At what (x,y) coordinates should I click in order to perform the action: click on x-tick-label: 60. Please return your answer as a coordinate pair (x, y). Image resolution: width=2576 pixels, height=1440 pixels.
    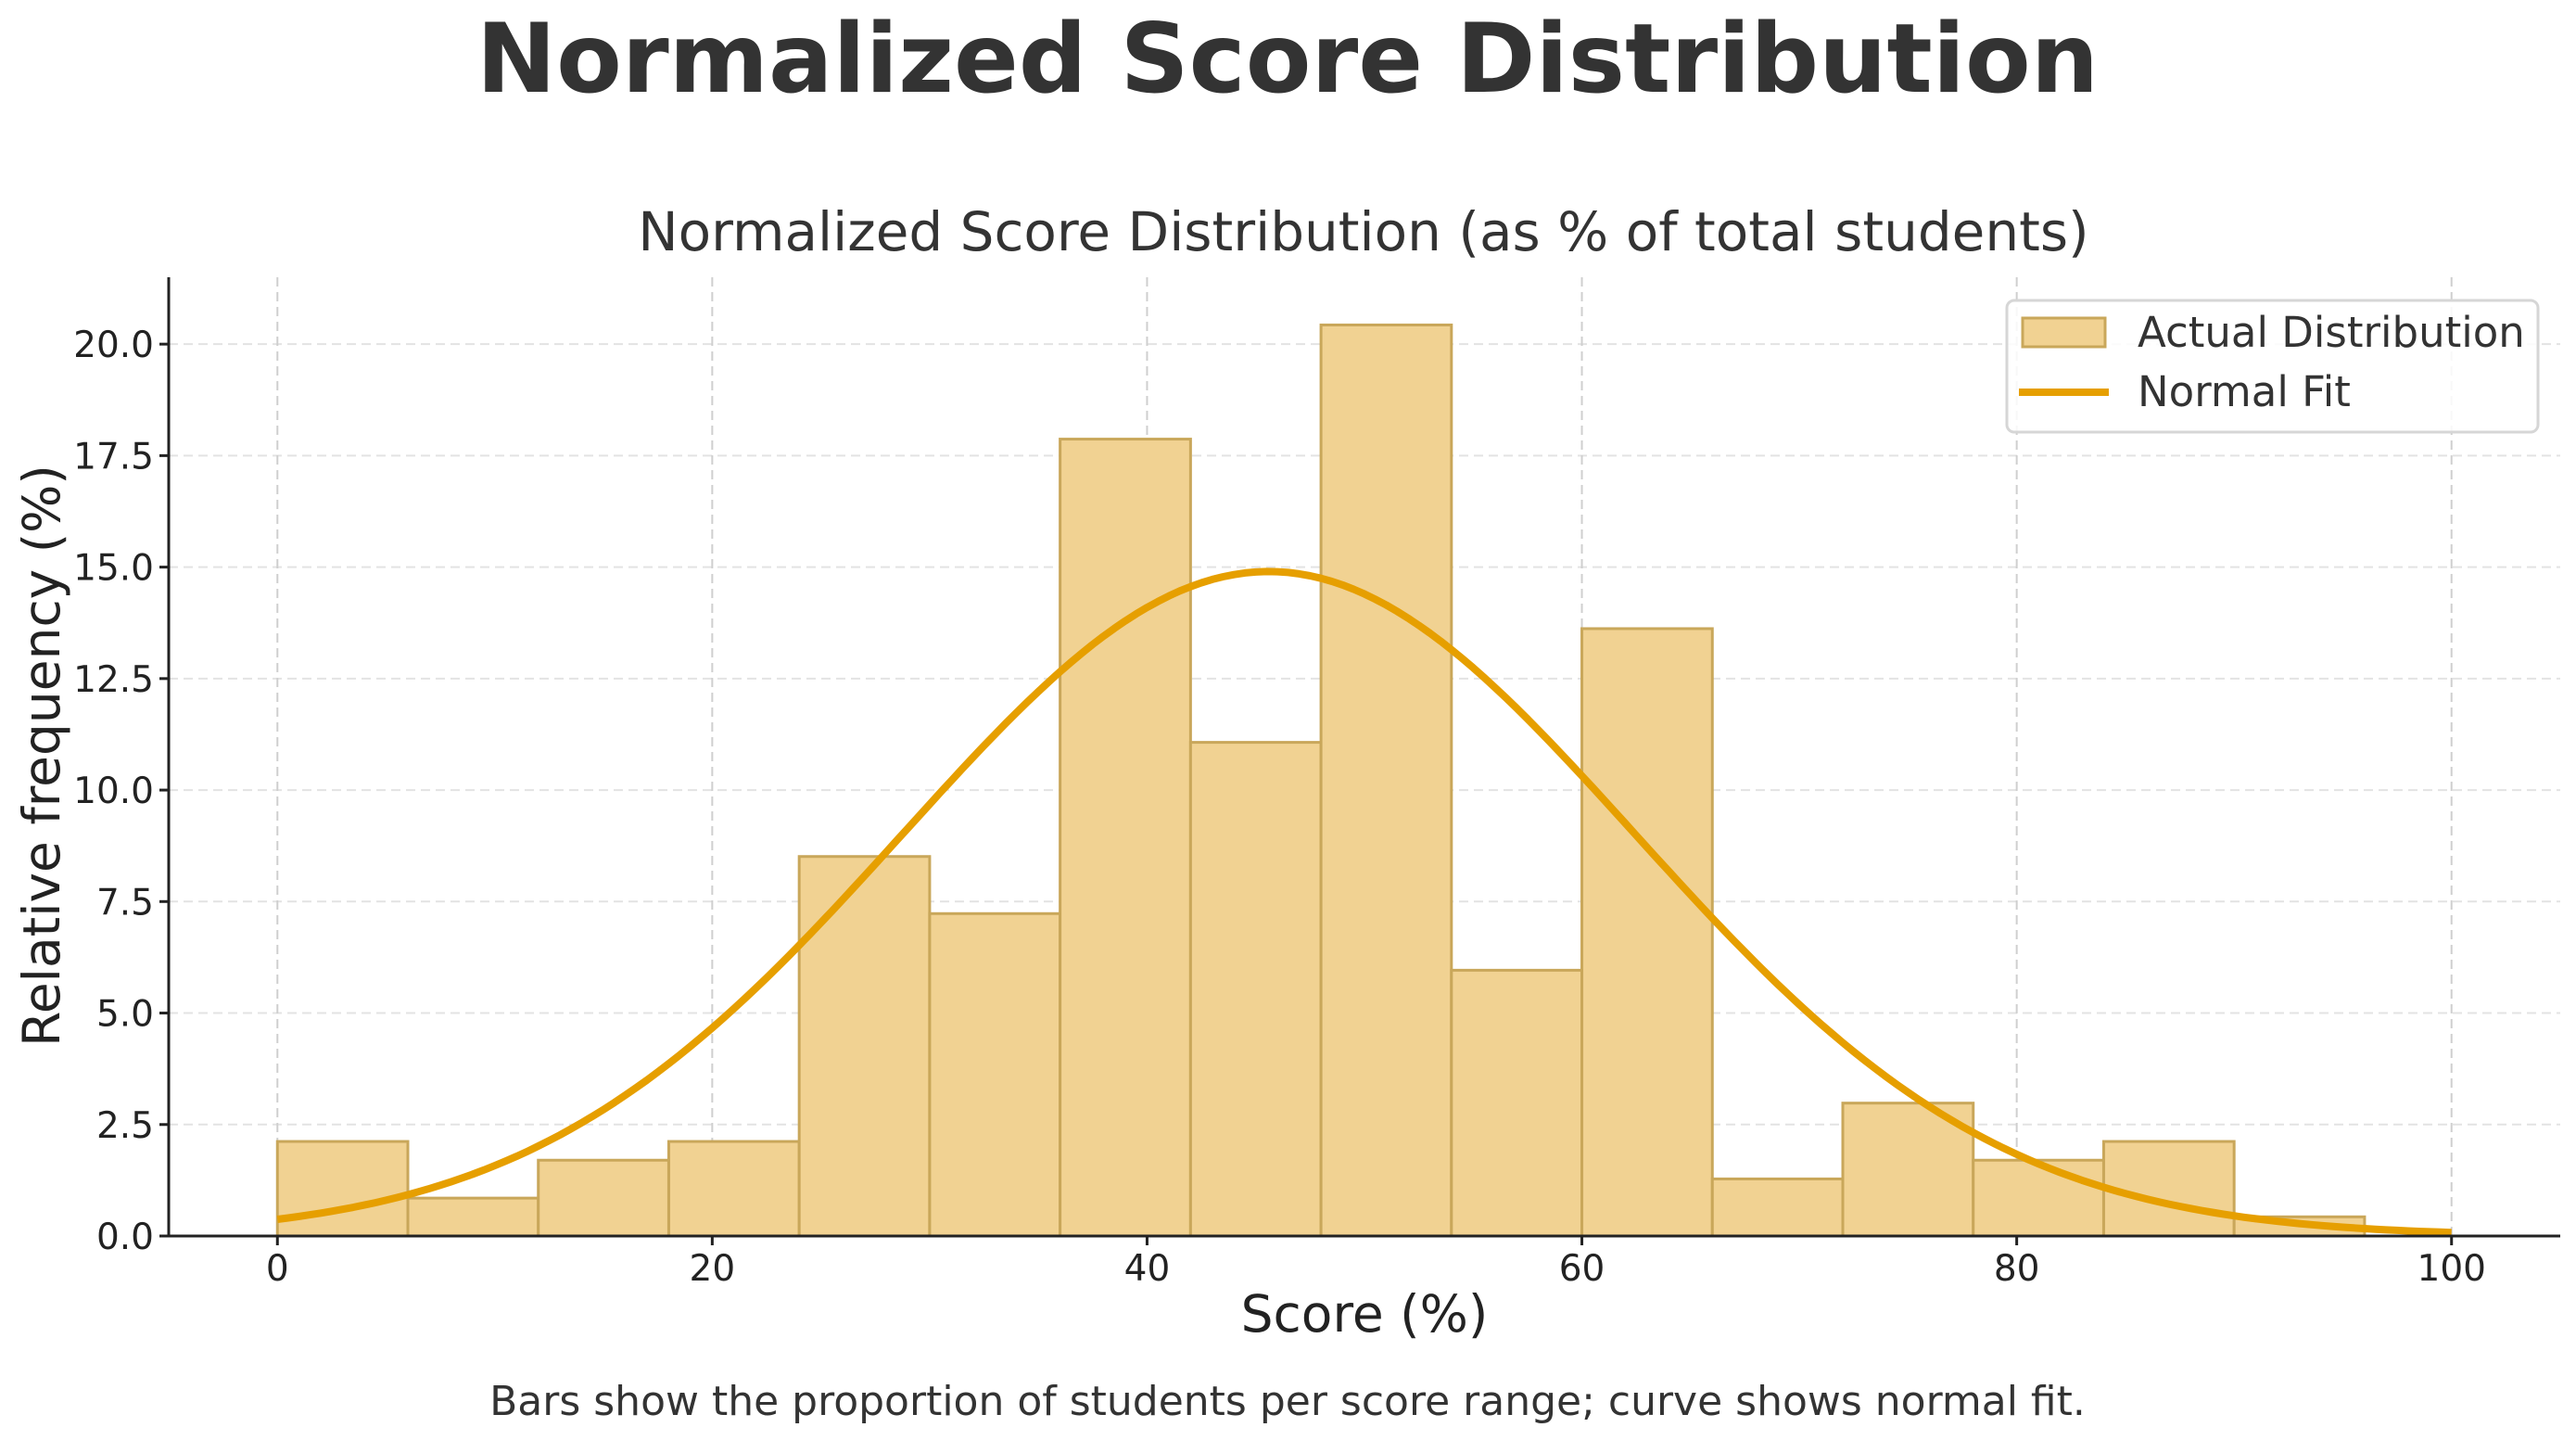
    Looking at the image, I should click on (1582, 1269).